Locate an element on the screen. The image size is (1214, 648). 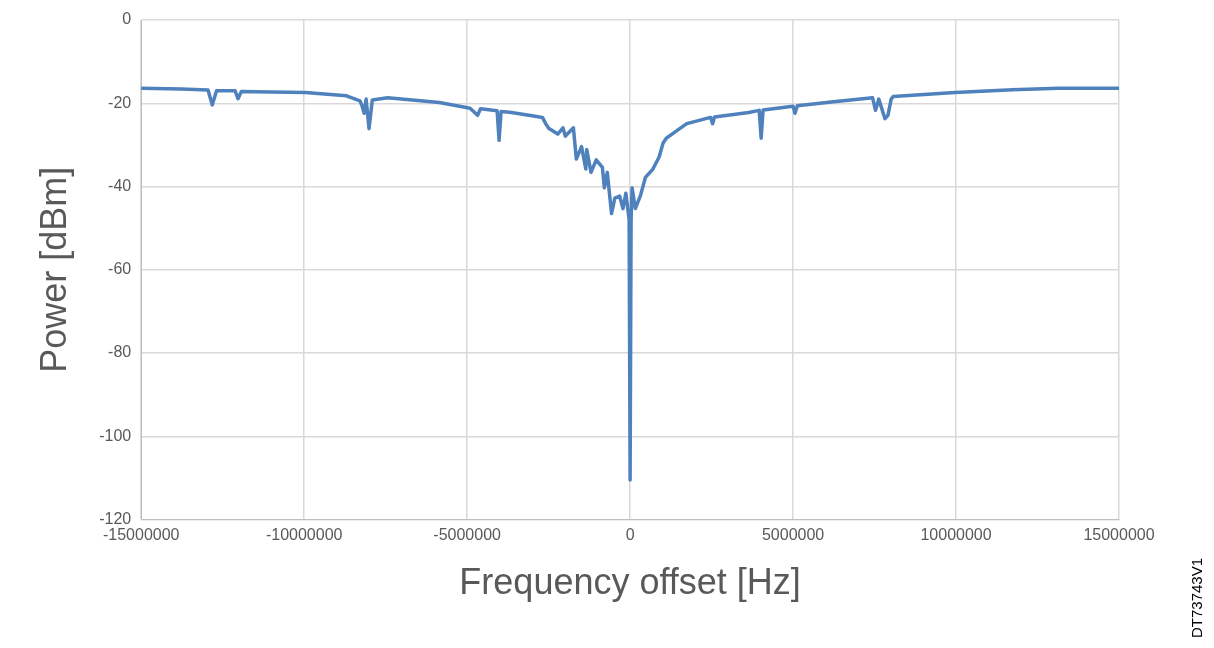
y-tick-label: -60 is located at coordinates (120, 269).